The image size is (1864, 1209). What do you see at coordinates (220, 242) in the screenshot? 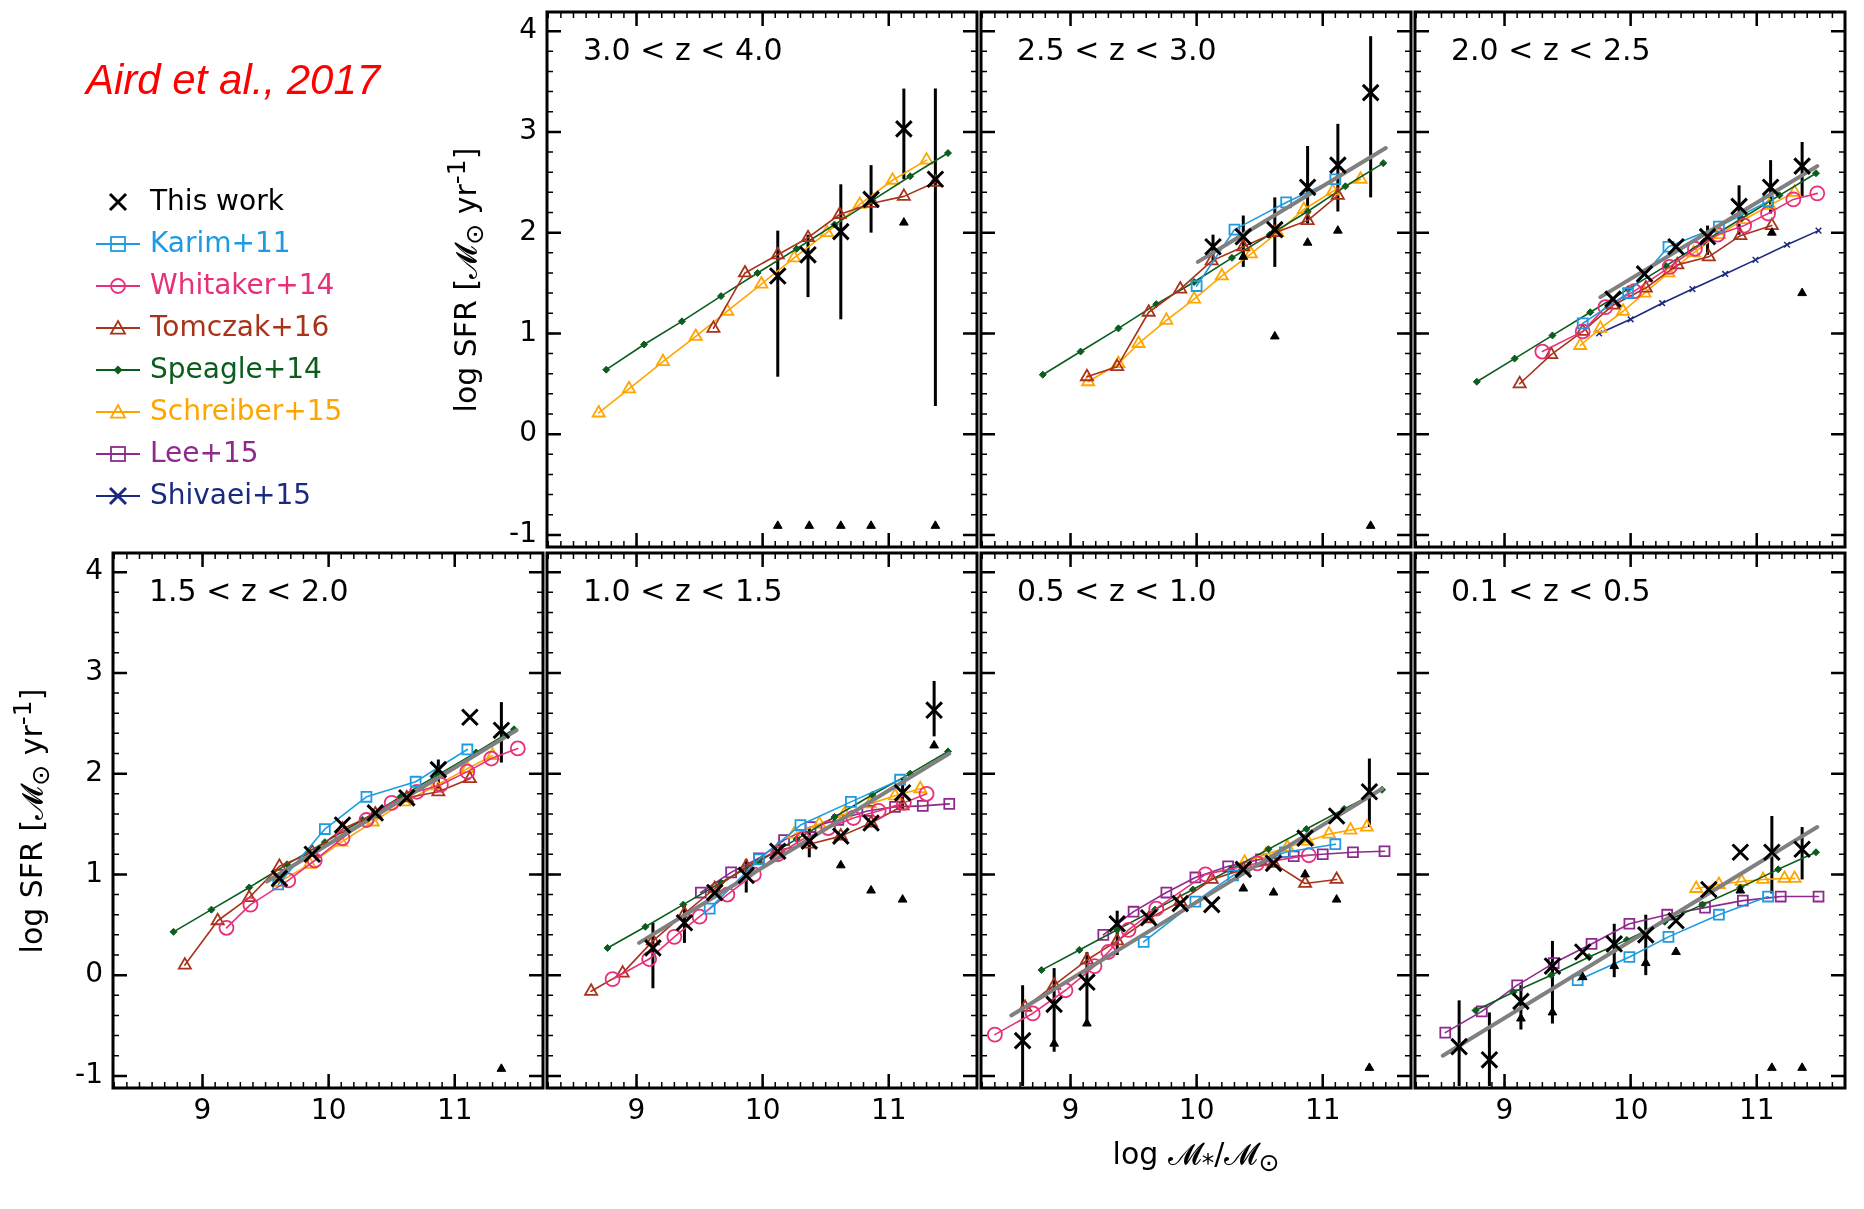
I see `legend-label: Karim+11` at bounding box center [220, 242].